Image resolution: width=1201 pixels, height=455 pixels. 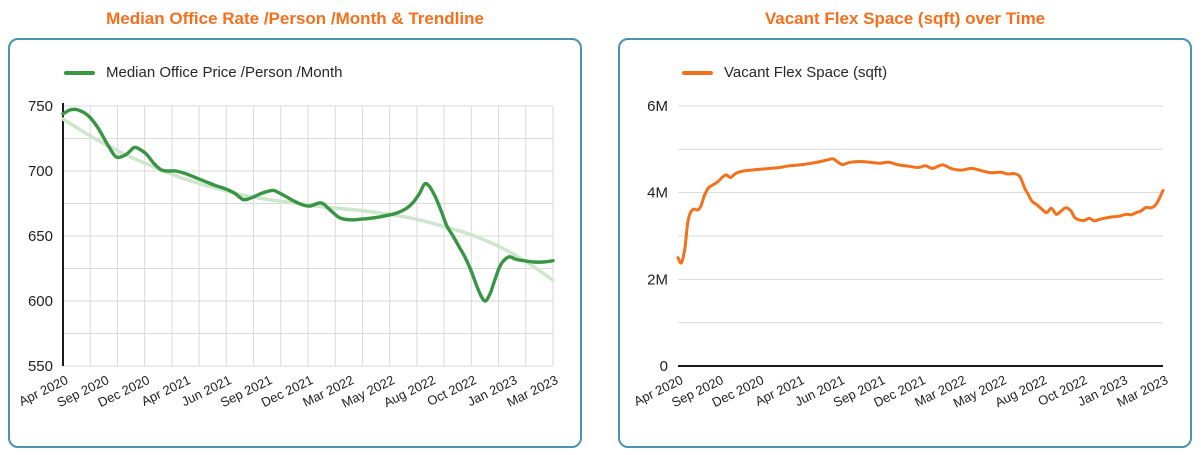 What do you see at coordinates (224, 72) in the screenshot?
I see `office-rate-legend-label: Median Office Price /Person /Month` at bounding box center [224, 72].